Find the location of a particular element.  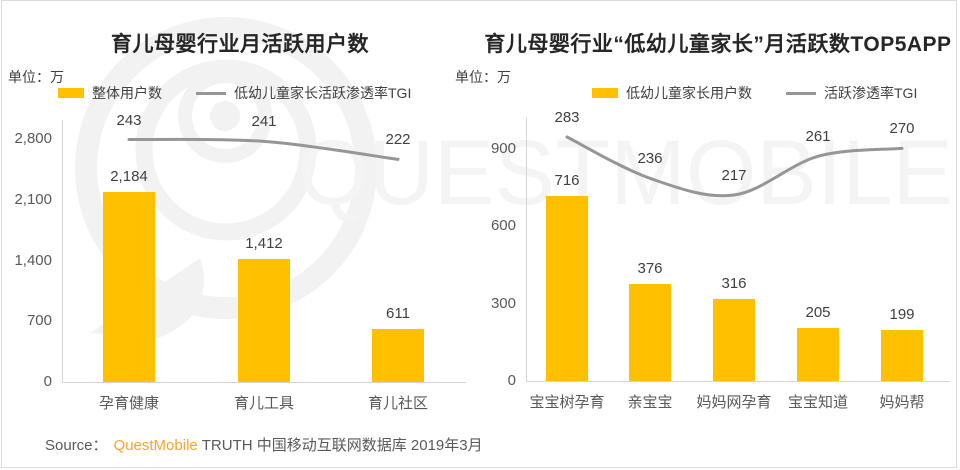

y-axis-tick-label: 2,800 is located at coordinates (33, 138).